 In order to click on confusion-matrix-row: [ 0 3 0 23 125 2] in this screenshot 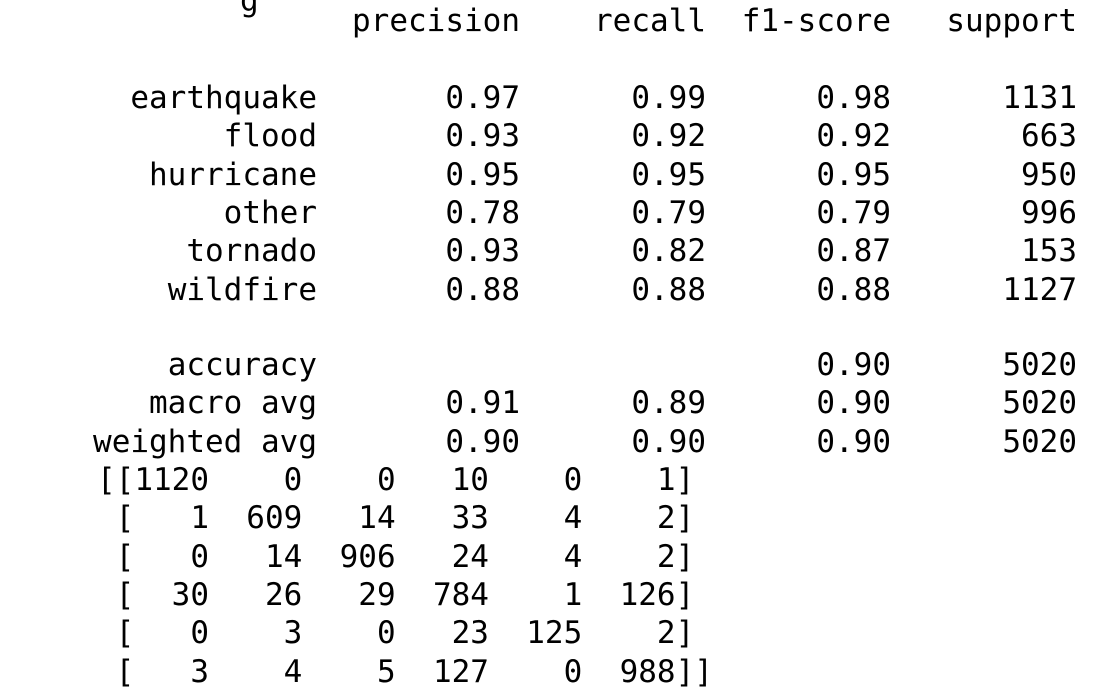, I will do `click(396, 633)`.